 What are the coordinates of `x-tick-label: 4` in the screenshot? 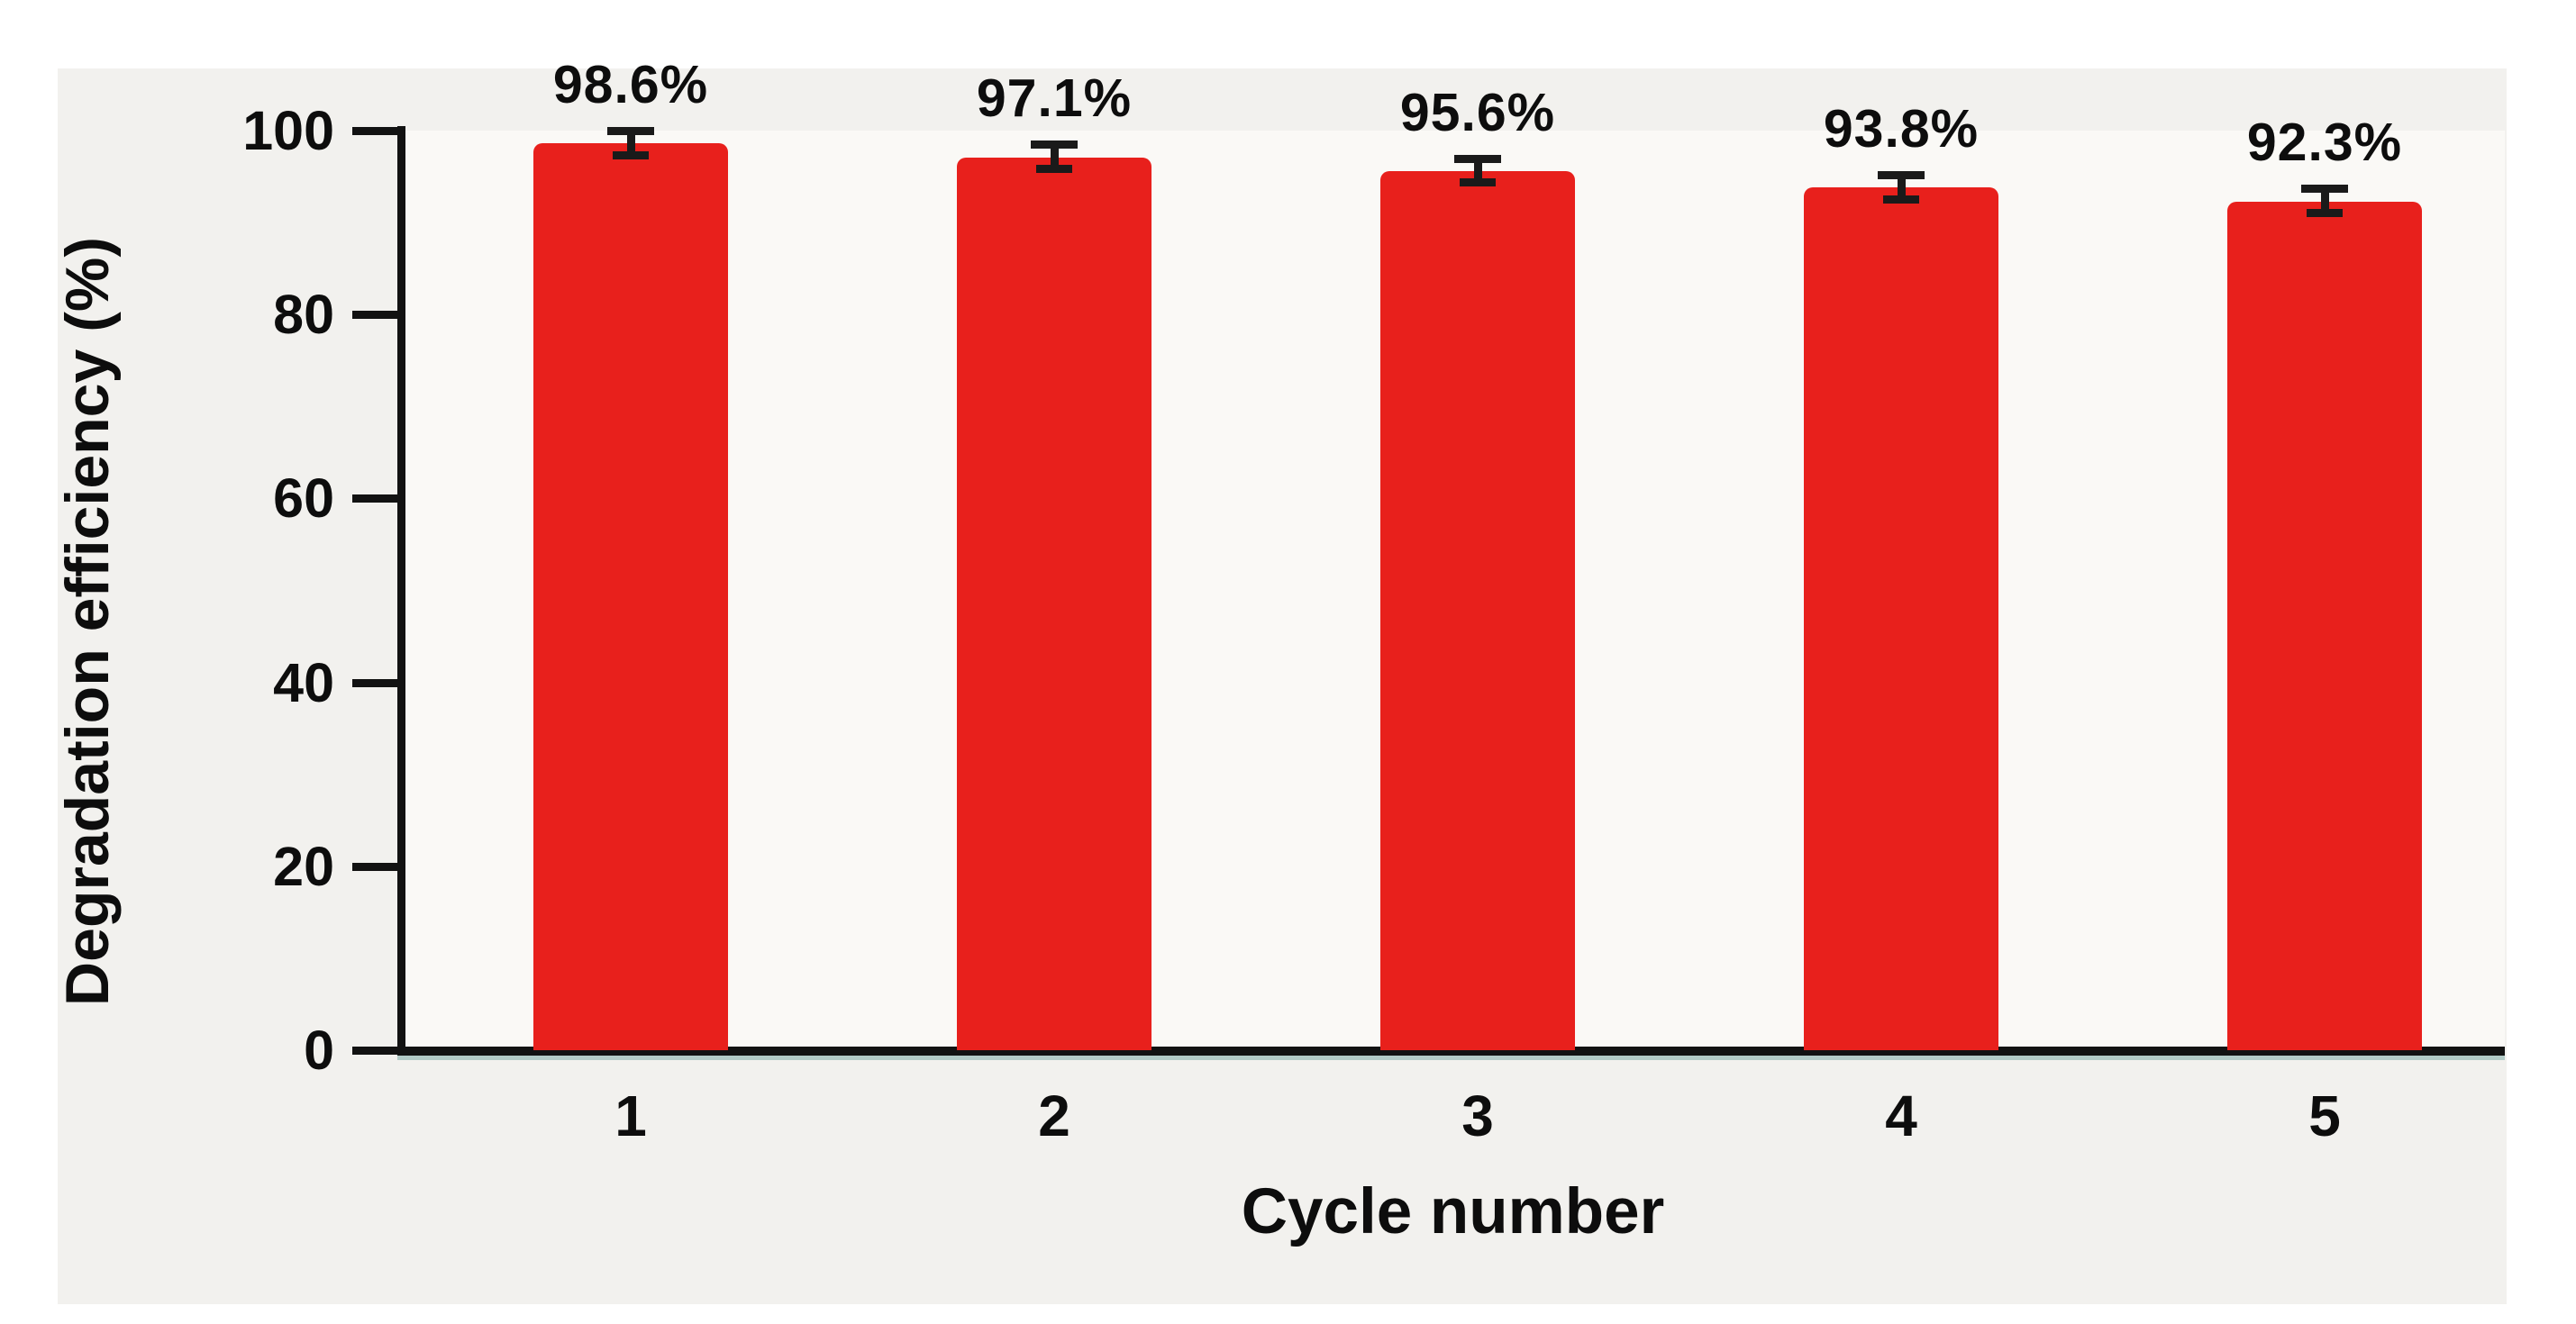 It's located at (1901, 1116).